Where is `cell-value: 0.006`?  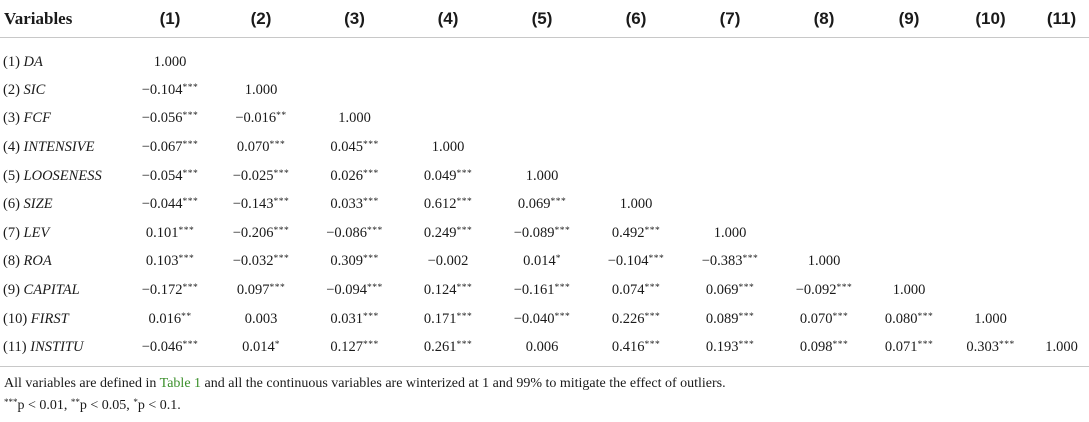
cell-value: 0.006 is located at coordinates (542, 347).